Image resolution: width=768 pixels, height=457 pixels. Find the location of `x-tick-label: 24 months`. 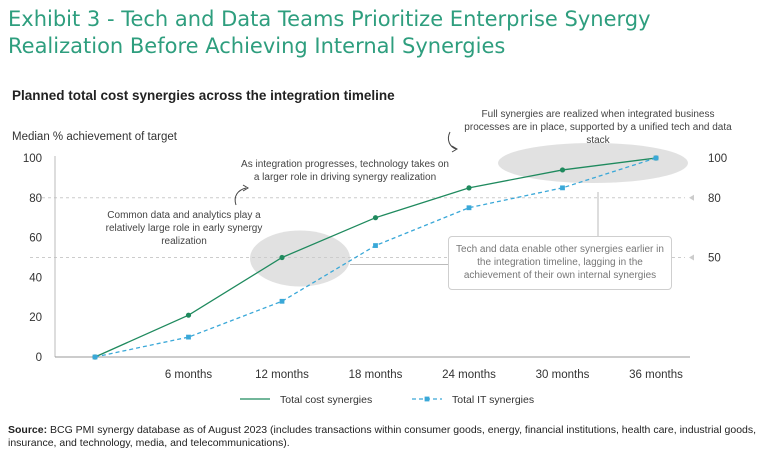

x-tick-label: 24 months is located at coordinates (469, 375).